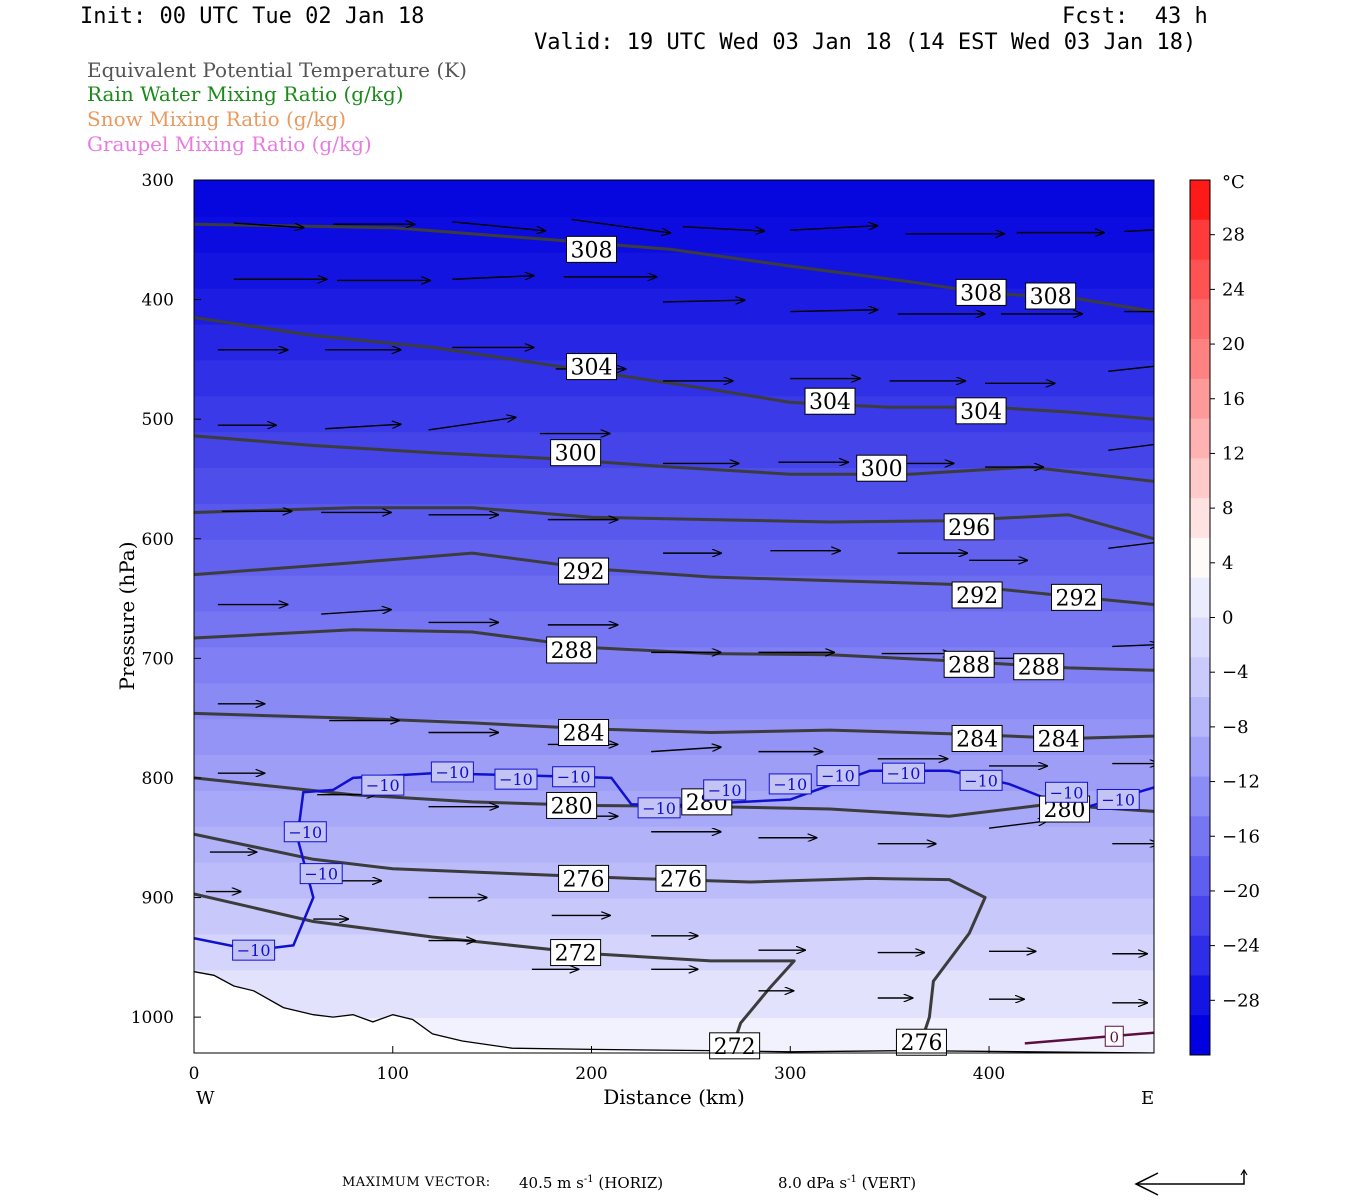  Describe the element at coordinates (584, 572) in the screenshot. I see `svg-text: 292` at that location.